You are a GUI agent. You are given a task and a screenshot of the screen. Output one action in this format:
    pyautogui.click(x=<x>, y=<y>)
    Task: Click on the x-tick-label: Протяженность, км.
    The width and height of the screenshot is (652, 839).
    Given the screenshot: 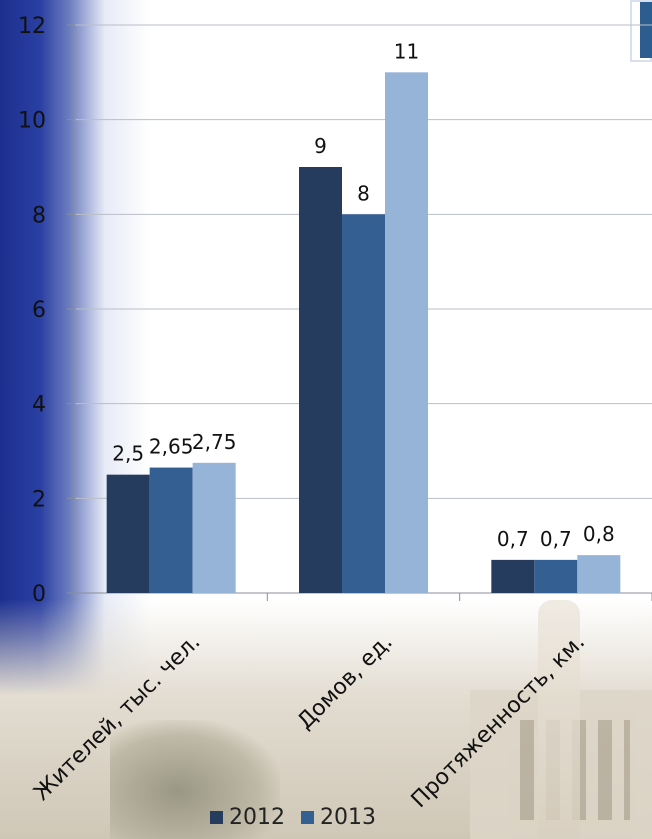 What is the action you would take?
    pyautogui.click(x=498, y=721)
    